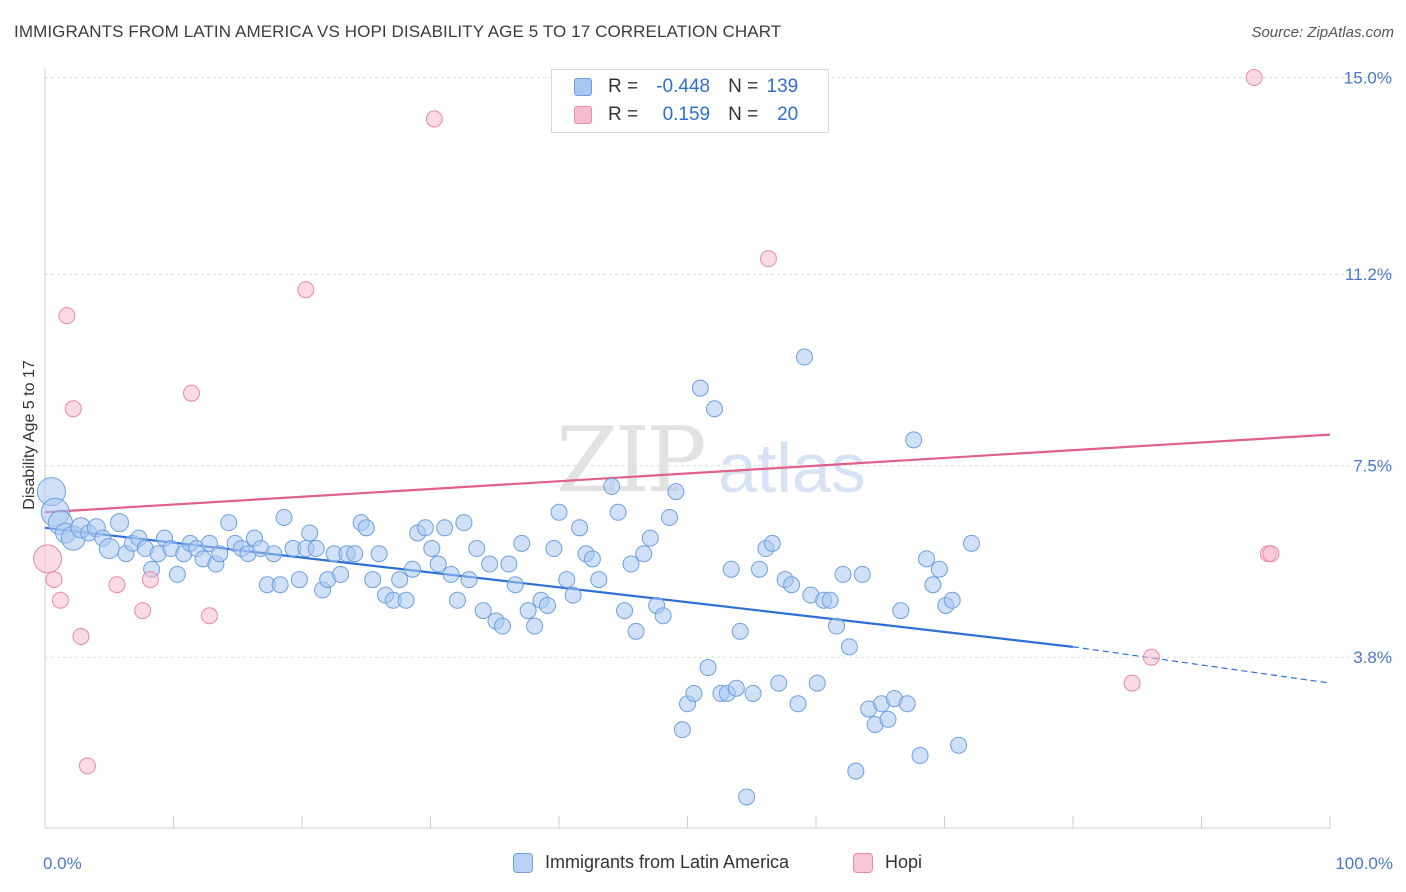 The height and width of the screenshot is (892, 1406). I want to click on legend-label-hopi: Hopi, so click(904, 862).